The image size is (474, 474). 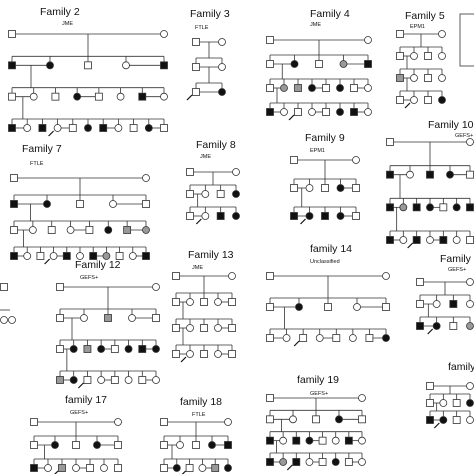 What do you see at coordinates (210, 14) in the screenshot?
I see `family-label: Family 3` at bounding box center [210, 14].